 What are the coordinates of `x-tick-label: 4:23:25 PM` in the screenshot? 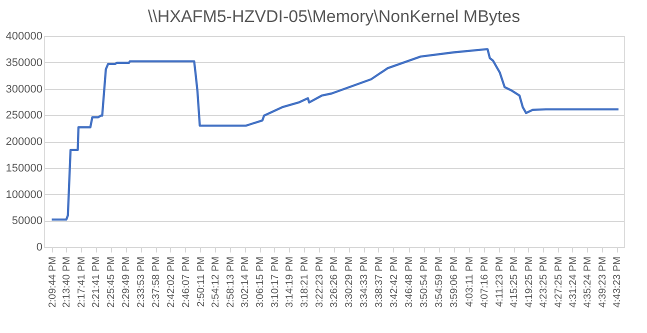 It's located at (544, 282).